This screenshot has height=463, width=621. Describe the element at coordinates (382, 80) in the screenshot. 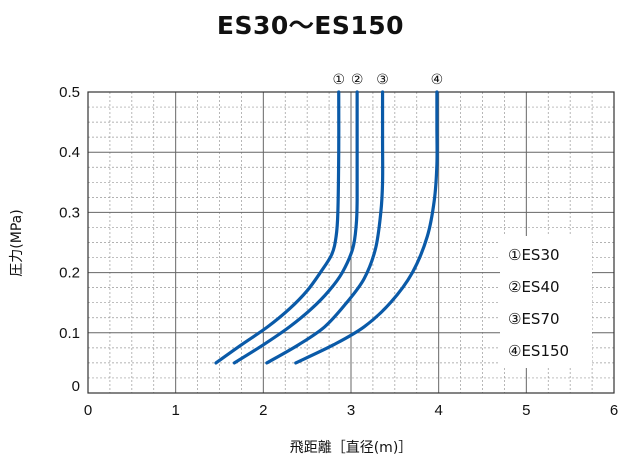

I see `curve-label-es70: ③` at that location.